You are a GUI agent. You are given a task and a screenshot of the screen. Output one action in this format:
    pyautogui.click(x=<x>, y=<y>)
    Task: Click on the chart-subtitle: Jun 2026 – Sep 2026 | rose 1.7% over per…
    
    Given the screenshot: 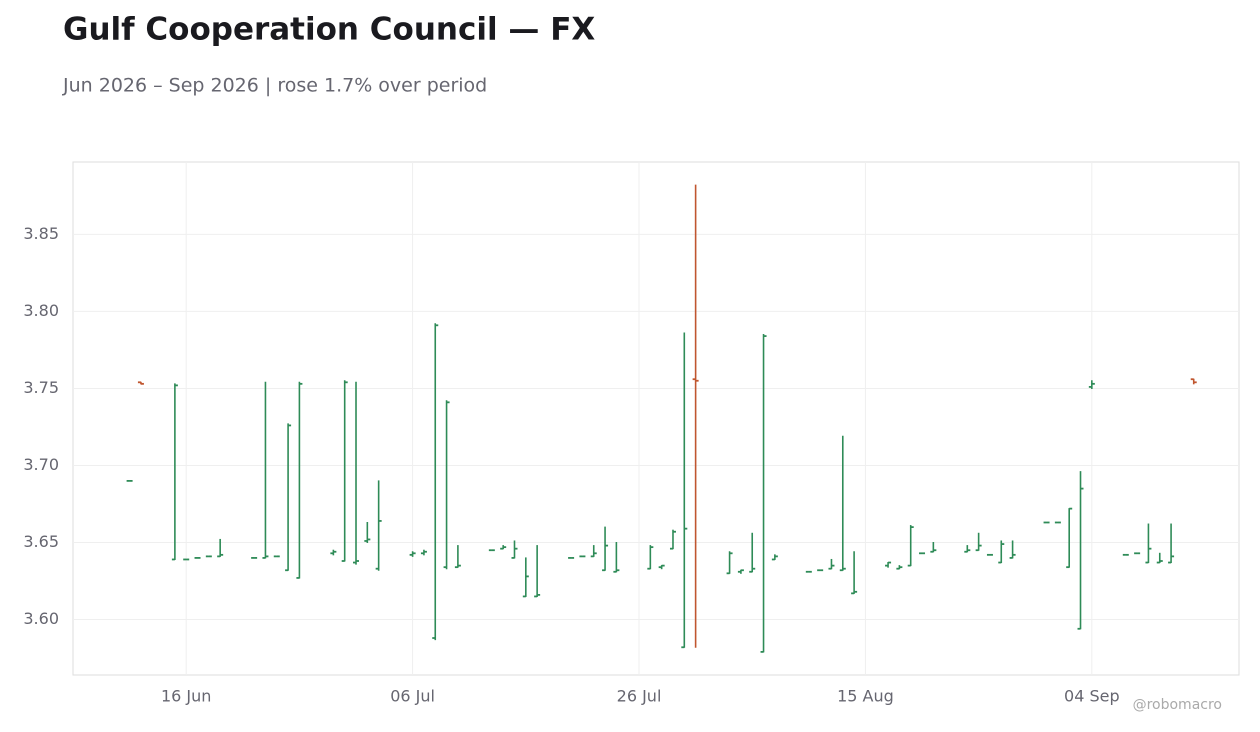 What is the action you would take?
    pyautogui.click(x=274, y=86)
    